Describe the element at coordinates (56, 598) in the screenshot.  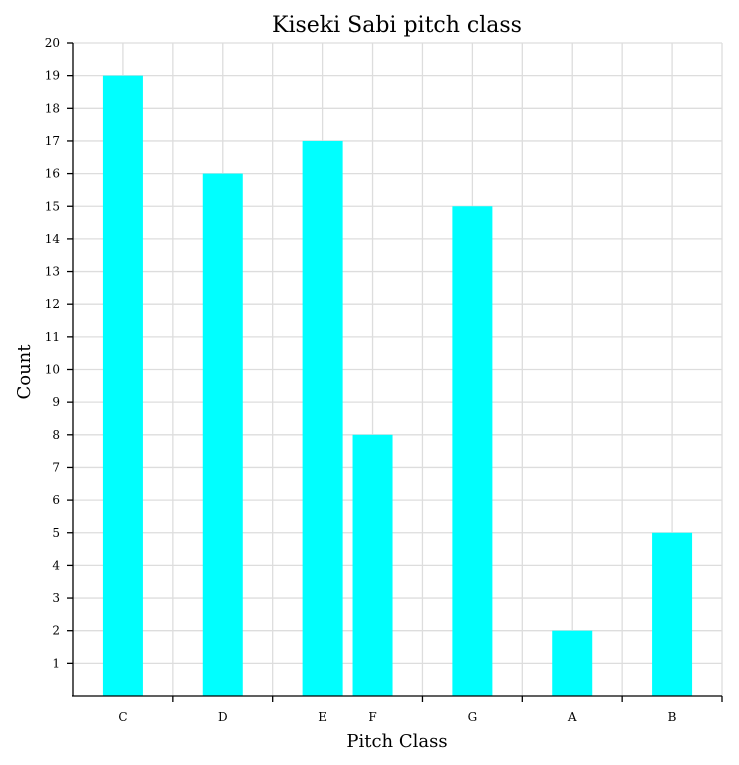
I see `y-tick-label: 3` at that location.